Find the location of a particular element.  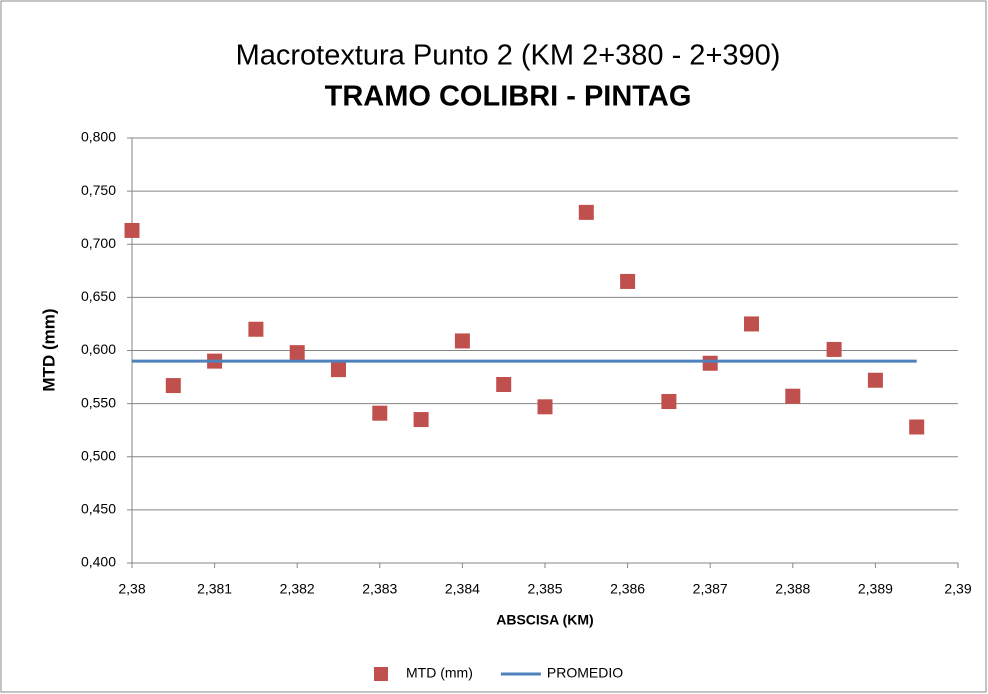

x-axis-title: ABSCISA (KM) is located at coordinates (544, 620).